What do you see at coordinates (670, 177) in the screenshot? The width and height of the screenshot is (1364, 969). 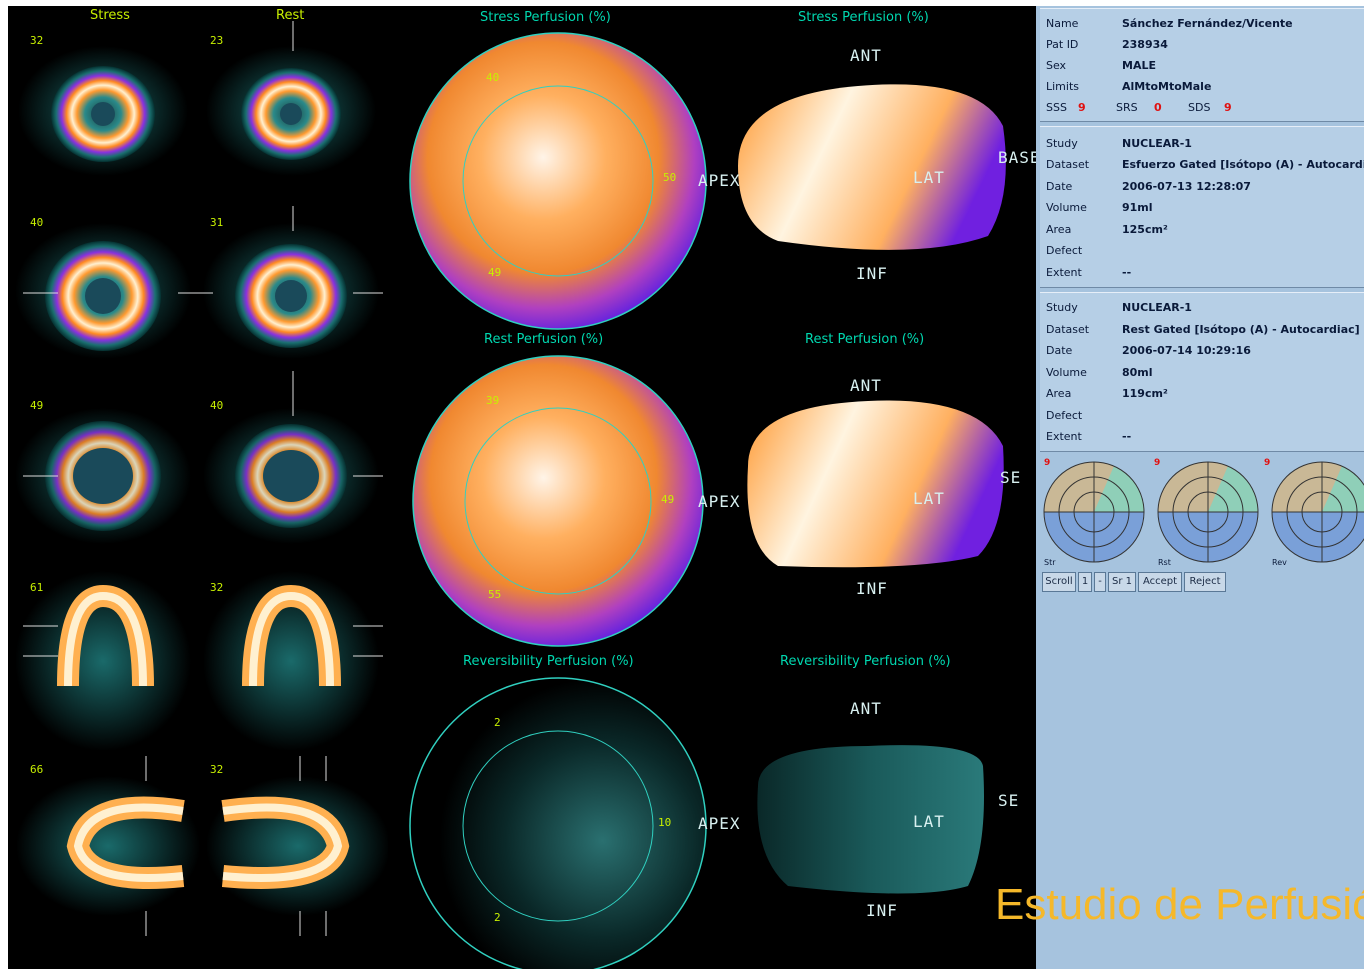 I see `polar-value: 50` at bounding box center [670, 177].